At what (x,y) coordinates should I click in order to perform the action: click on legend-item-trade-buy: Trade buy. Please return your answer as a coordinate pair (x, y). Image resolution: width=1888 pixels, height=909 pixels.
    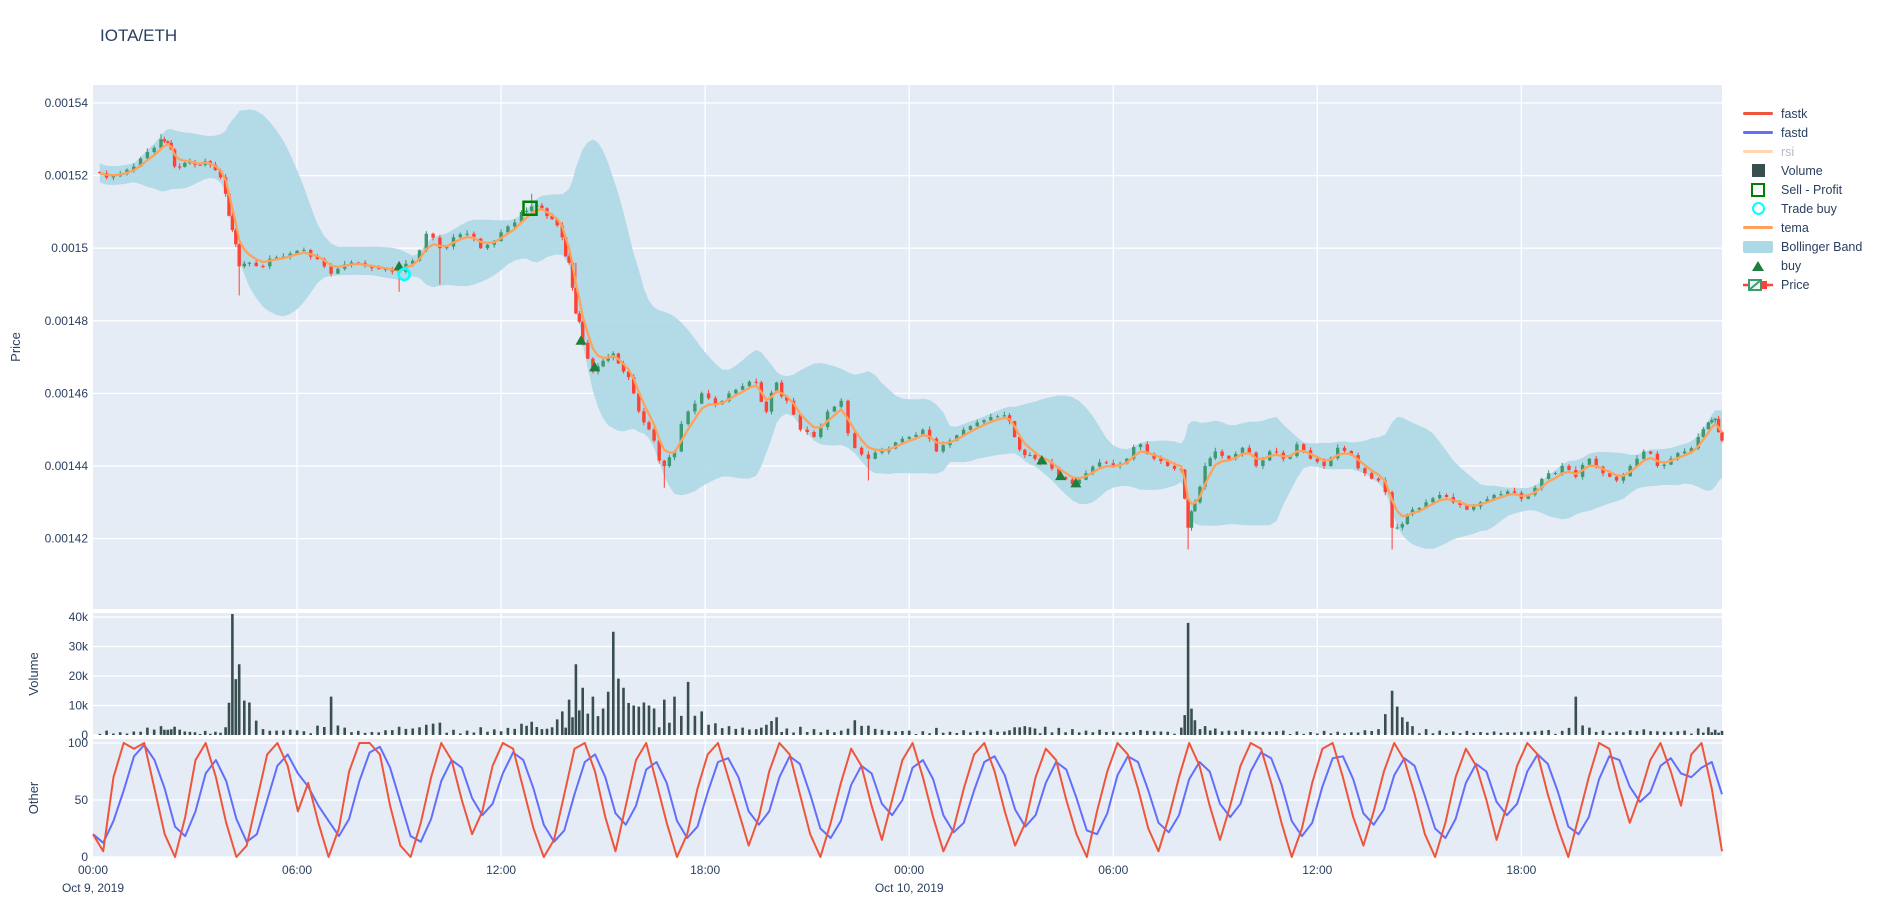
    Looking at the image, I should click on (1815, 208).